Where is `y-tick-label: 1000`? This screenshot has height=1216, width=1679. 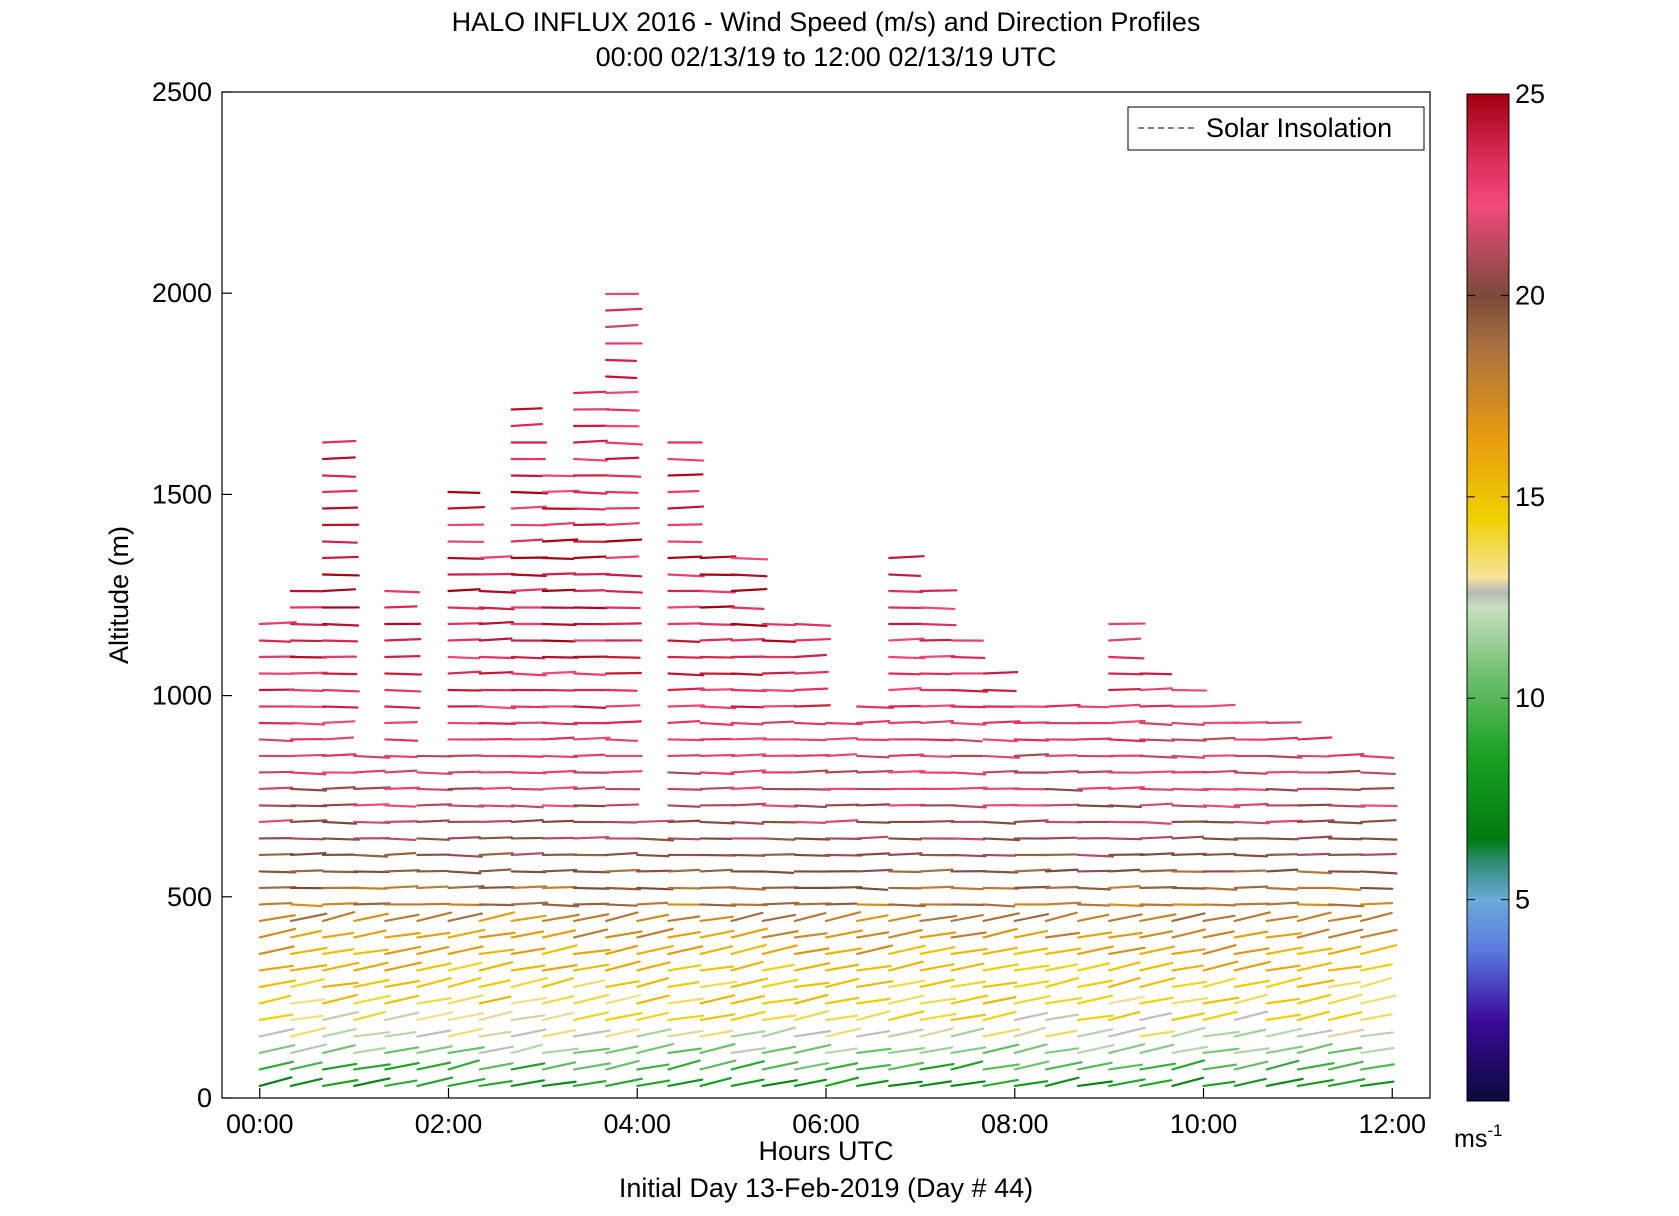 y-tick-label: 1000 is located at coordinates (182, 696).